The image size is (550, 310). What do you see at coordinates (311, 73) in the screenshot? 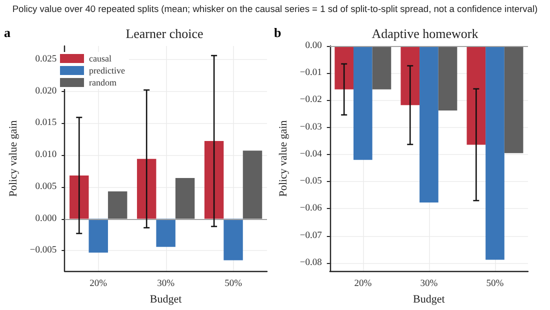
I see `y-tick-label: −0.01` at bounding box center [311, 73].